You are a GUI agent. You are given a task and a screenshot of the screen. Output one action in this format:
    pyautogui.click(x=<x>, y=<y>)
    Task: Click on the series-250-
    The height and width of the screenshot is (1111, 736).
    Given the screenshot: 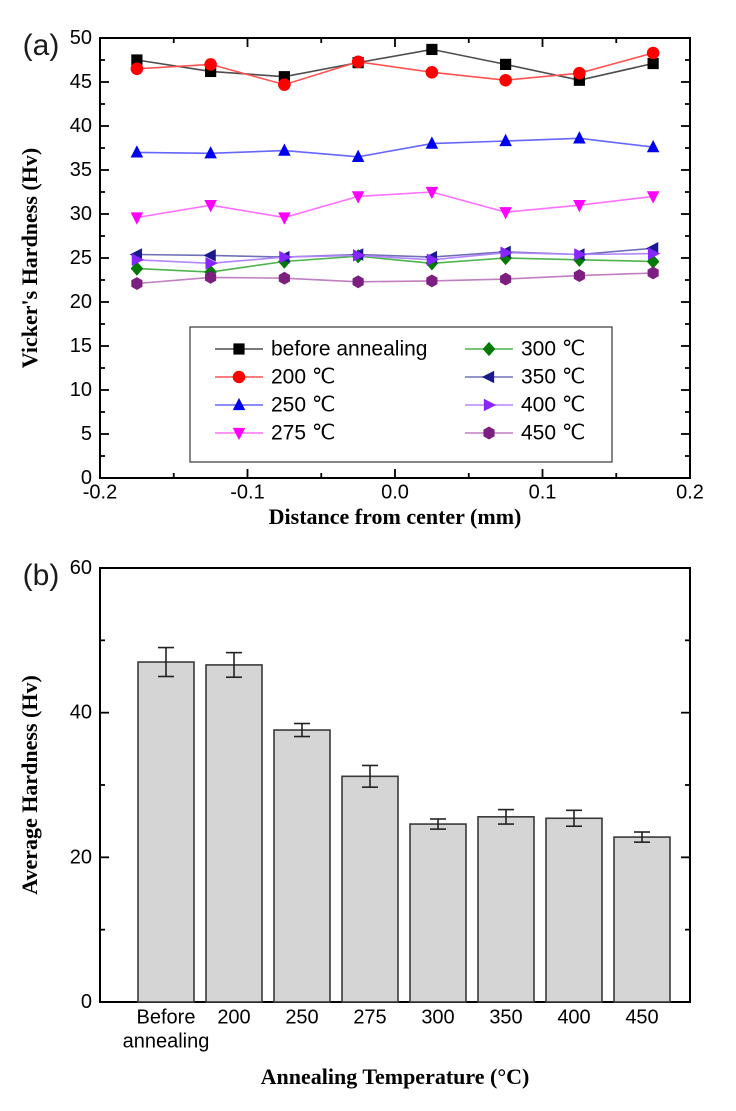 What is the action you would take?
    pyautogui.click(x=395, y=146)
    